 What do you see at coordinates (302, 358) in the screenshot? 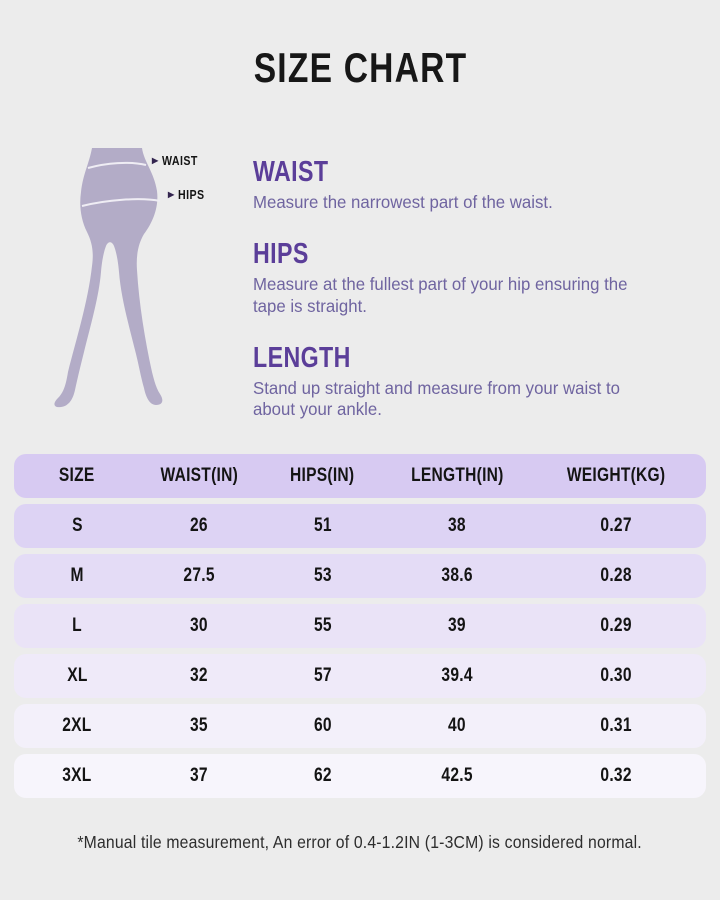
I see `guide-heading-length: LENGTH` at bounding box center [302, 358].